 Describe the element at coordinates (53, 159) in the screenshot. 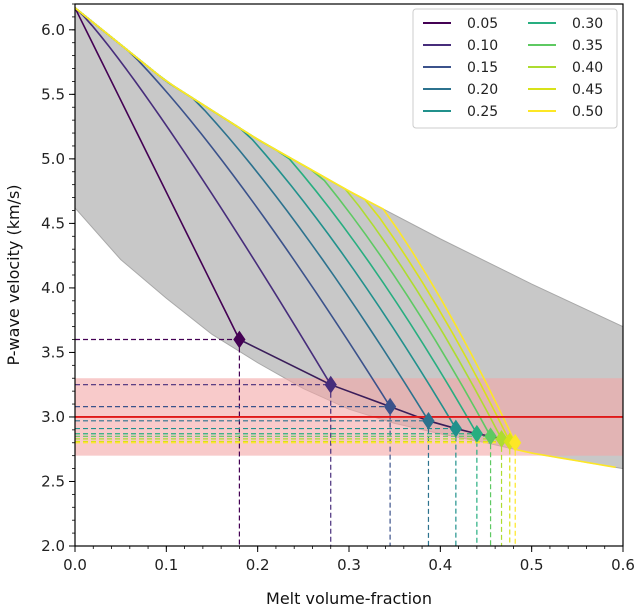

I see `y-tick-label: 5.0` at that location.